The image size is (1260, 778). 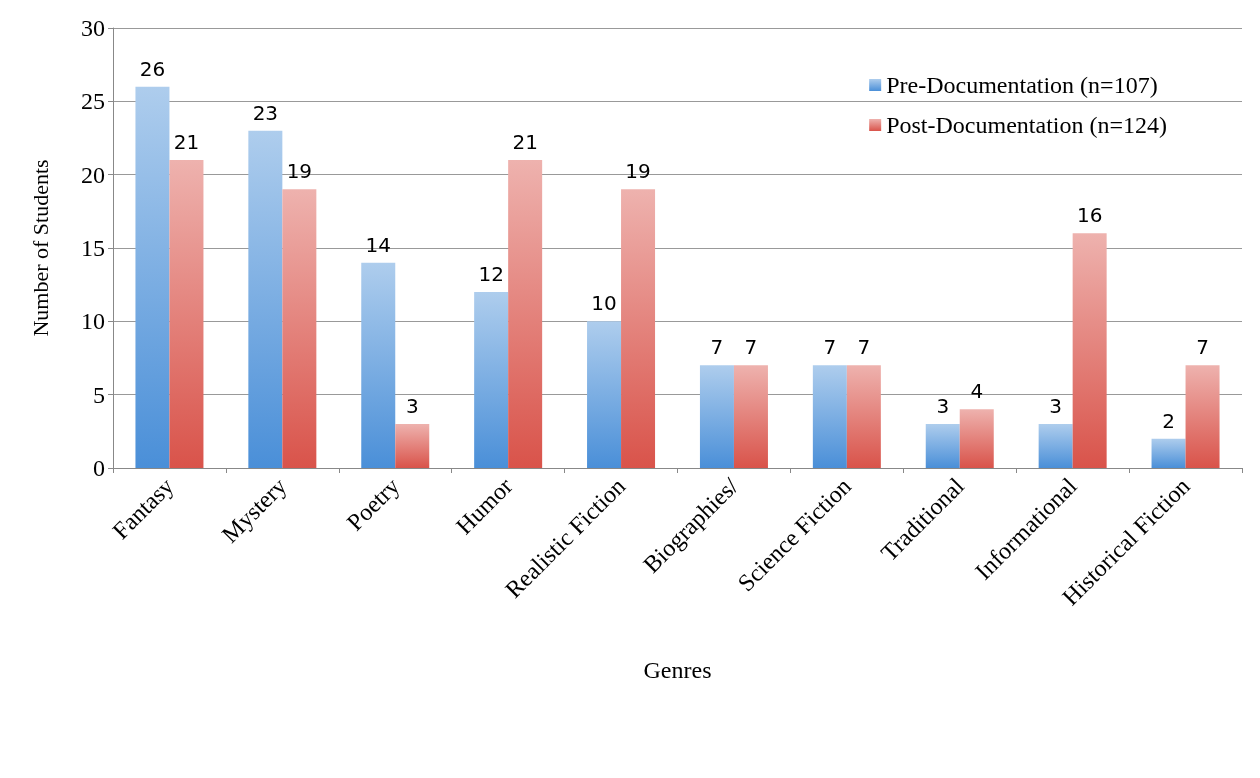 What do you see at coordinates (1022, 85) in the screenshot?
I see `legend-label: Pre-Documentation (n=107)` at bounding box center [1022, 85].